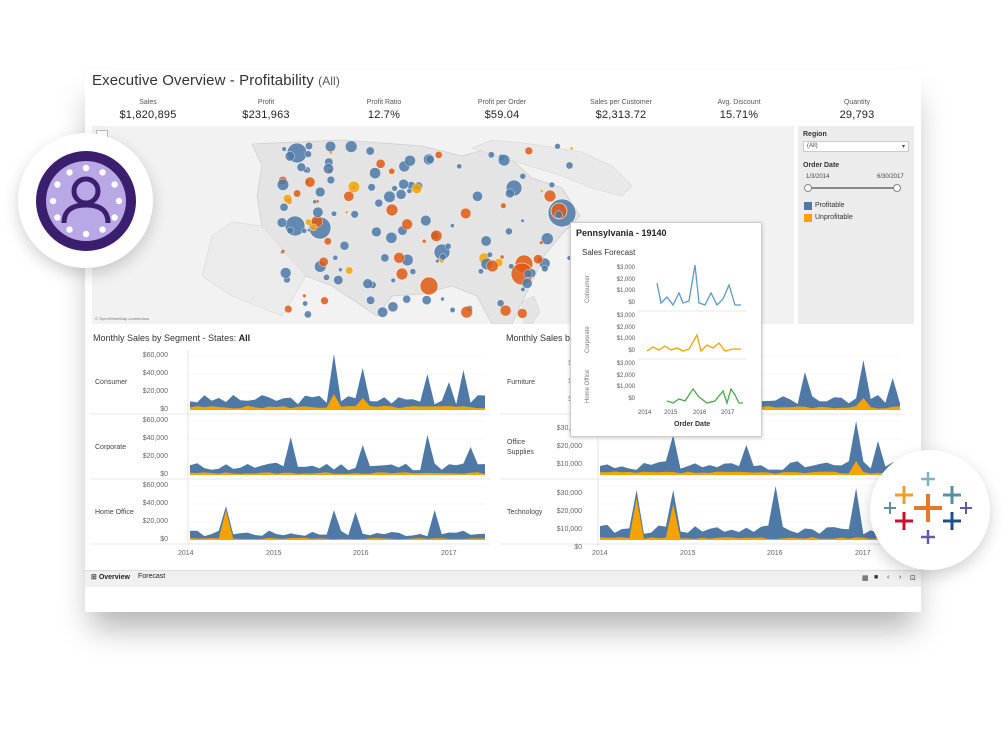 This screenshot has height=733, width=1006. Describe the element at coordinates (426, 229) in the screenshot. I see `sales-dots` at that location.